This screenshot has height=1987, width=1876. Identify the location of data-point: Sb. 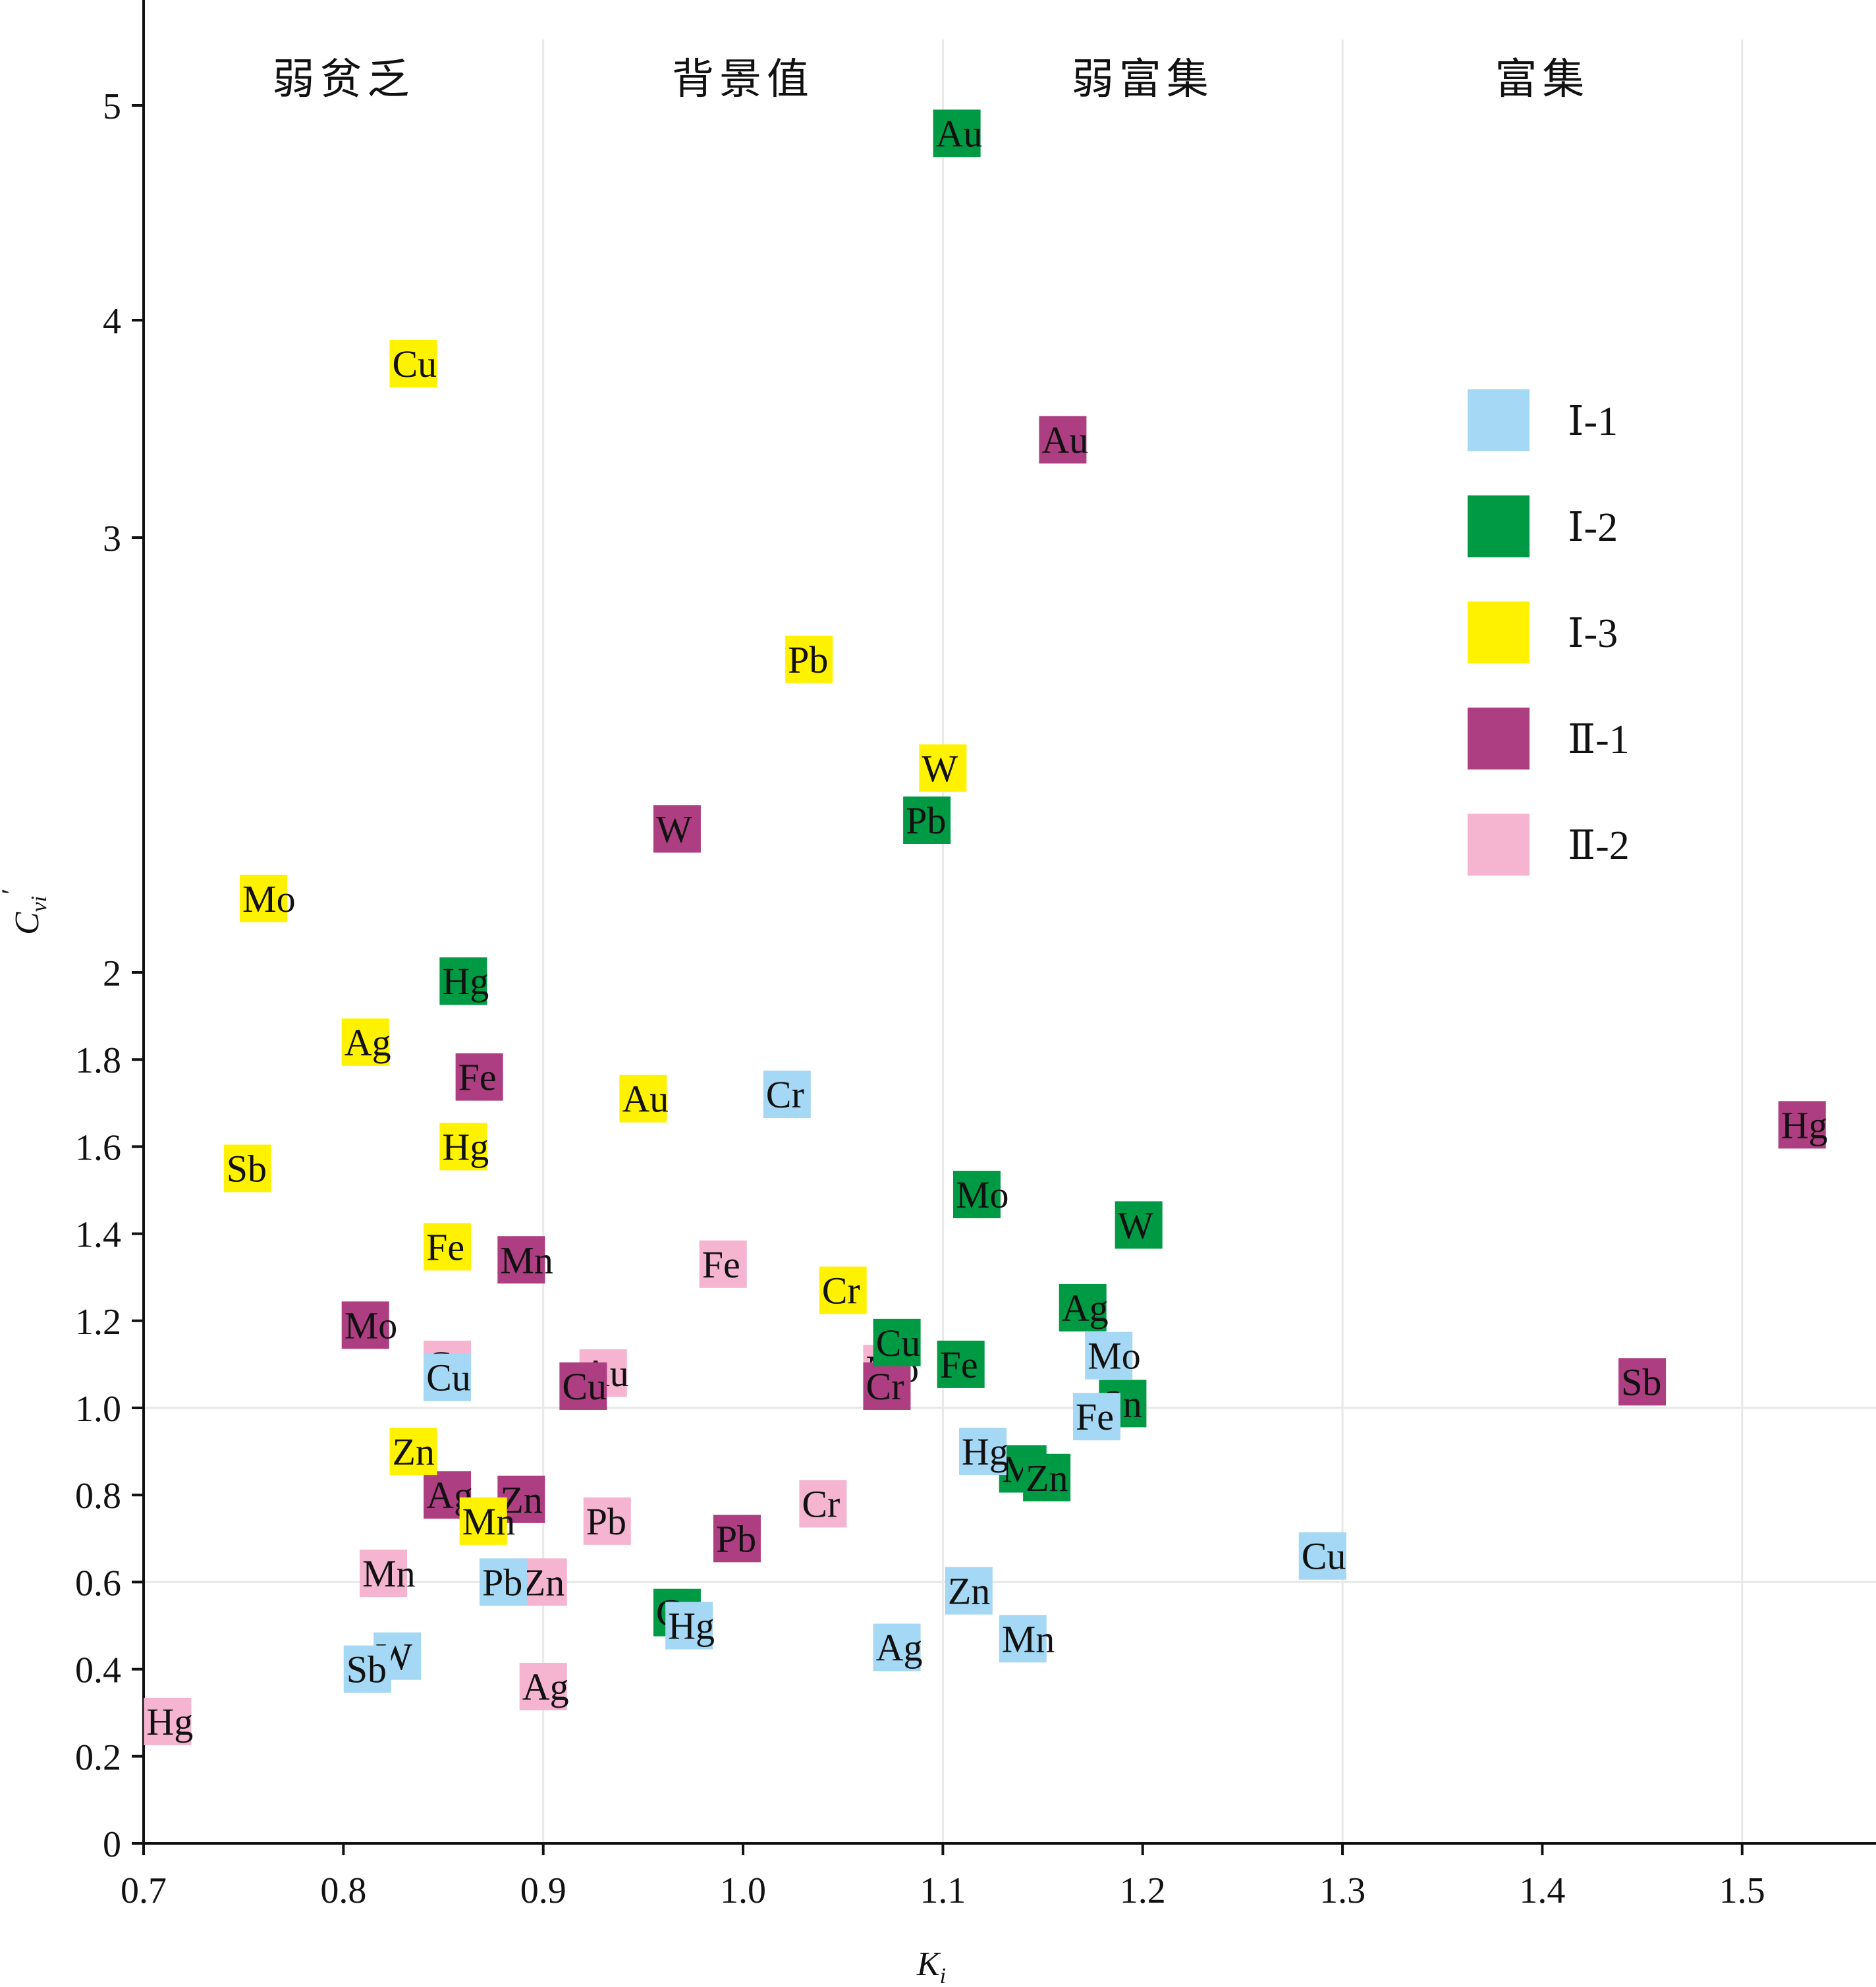
(367, 1669).